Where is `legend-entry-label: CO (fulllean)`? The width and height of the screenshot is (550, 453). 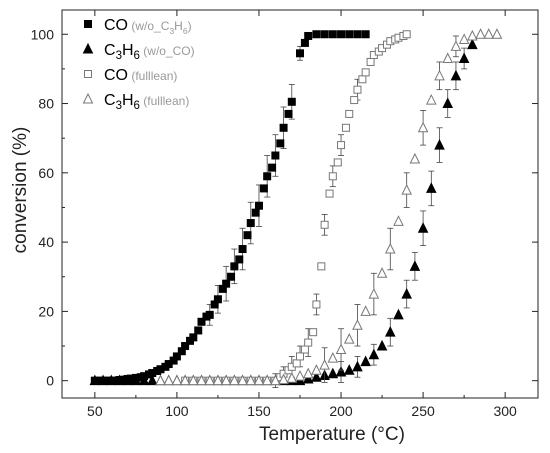
legend-entry-label: CO (fulllean) is located at coordinates (140, 75).